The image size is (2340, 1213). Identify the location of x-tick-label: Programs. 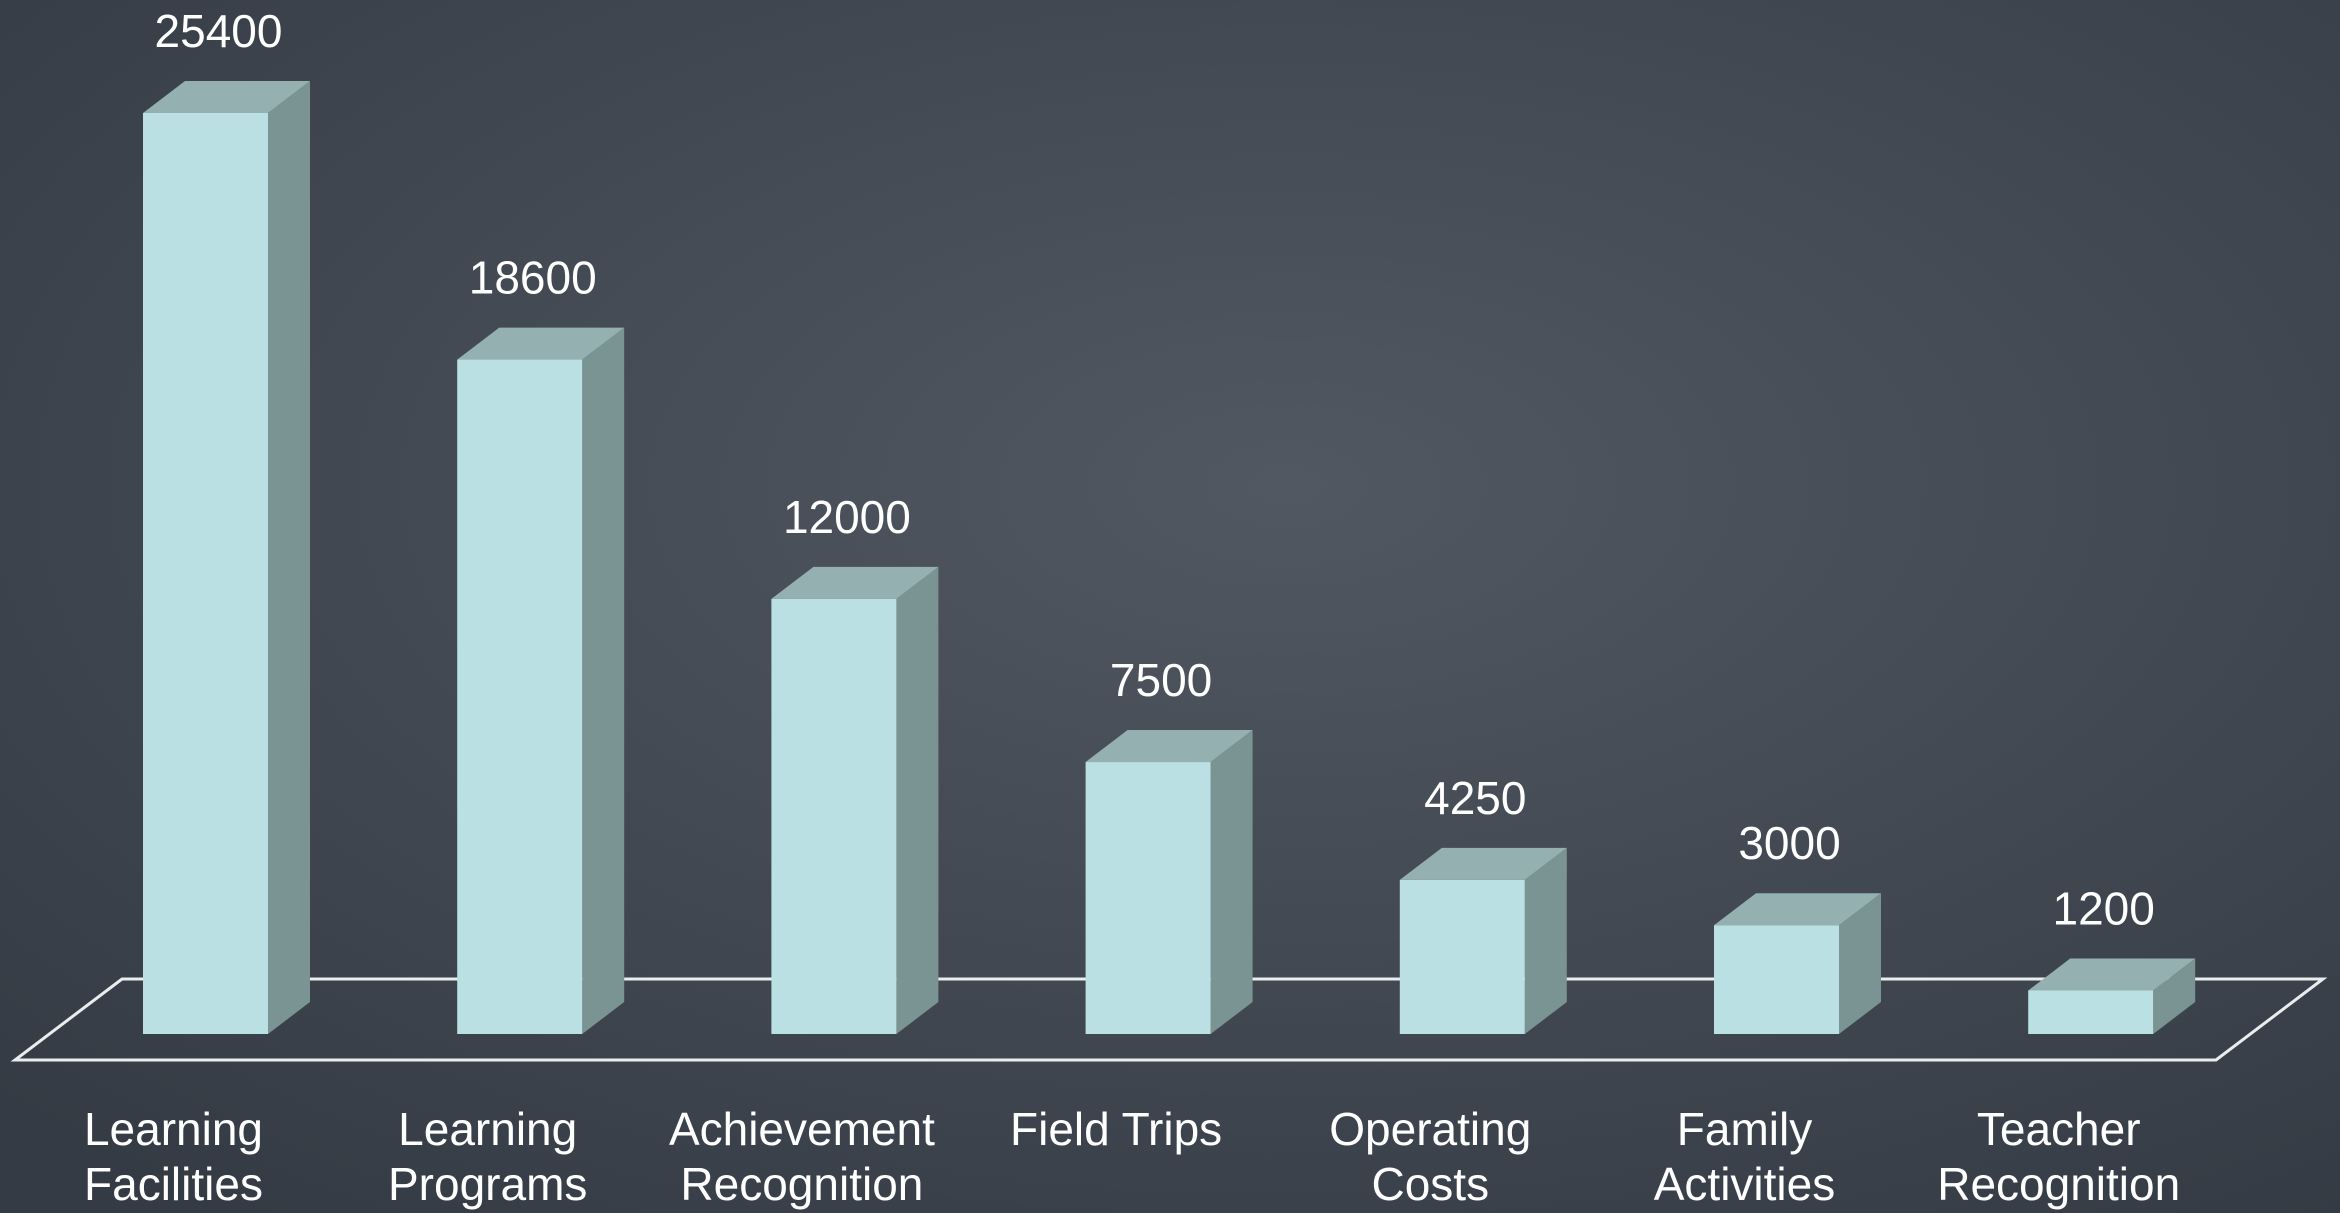
(487, 1184).